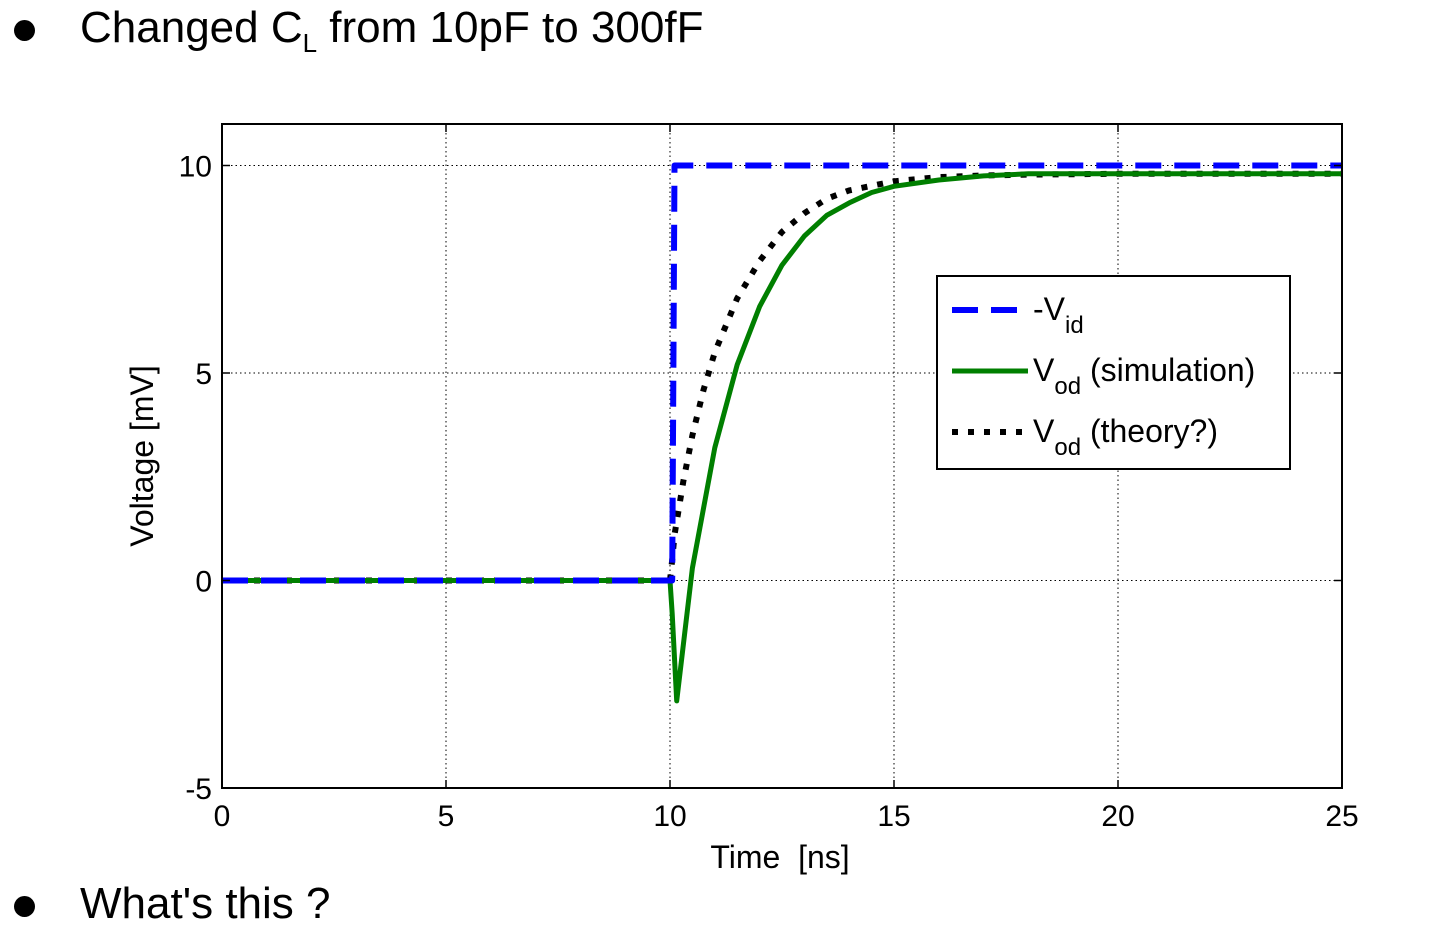  I want to click on y-tick-label: -5, so click(198, 789).